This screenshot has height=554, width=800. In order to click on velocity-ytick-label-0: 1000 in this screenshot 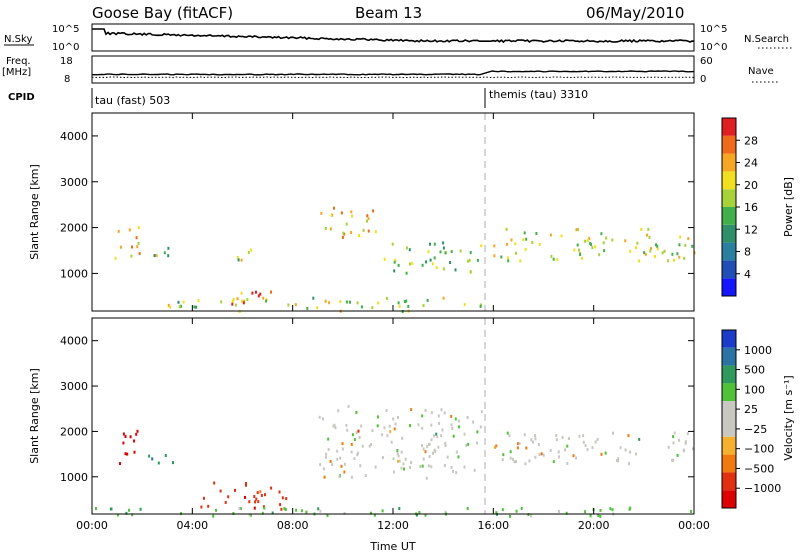, I will do `click(74, 477)`.